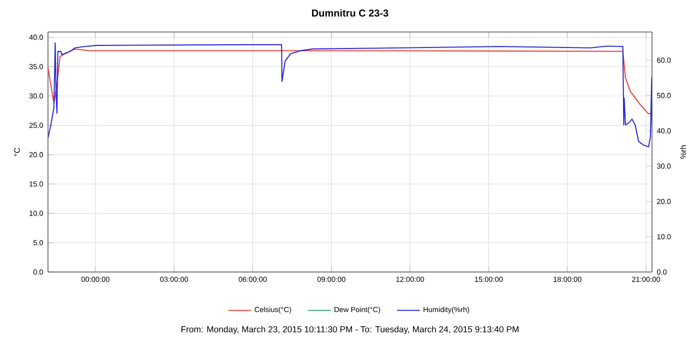 The image size is (700, 350). I want to click on chart-title: Dumnitru C 23-3, so click(350, 13).